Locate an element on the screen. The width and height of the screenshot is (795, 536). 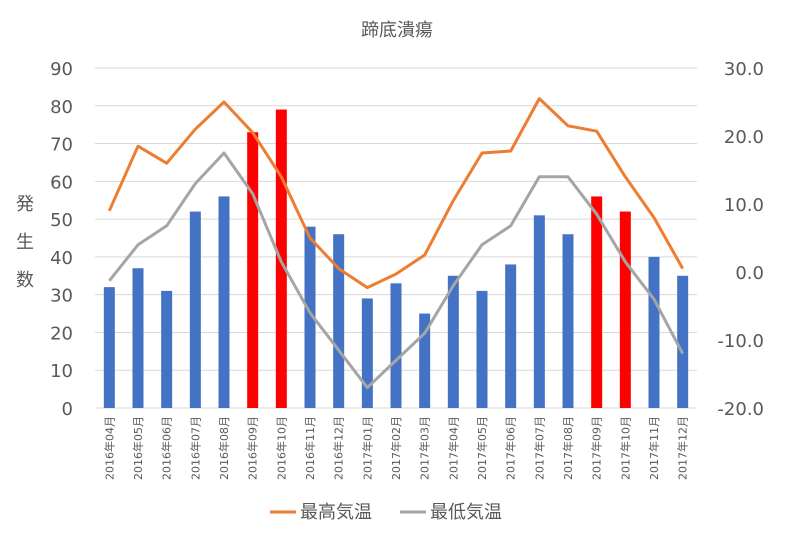
left-tick-label: 70 is located at coordinates (61, 145).